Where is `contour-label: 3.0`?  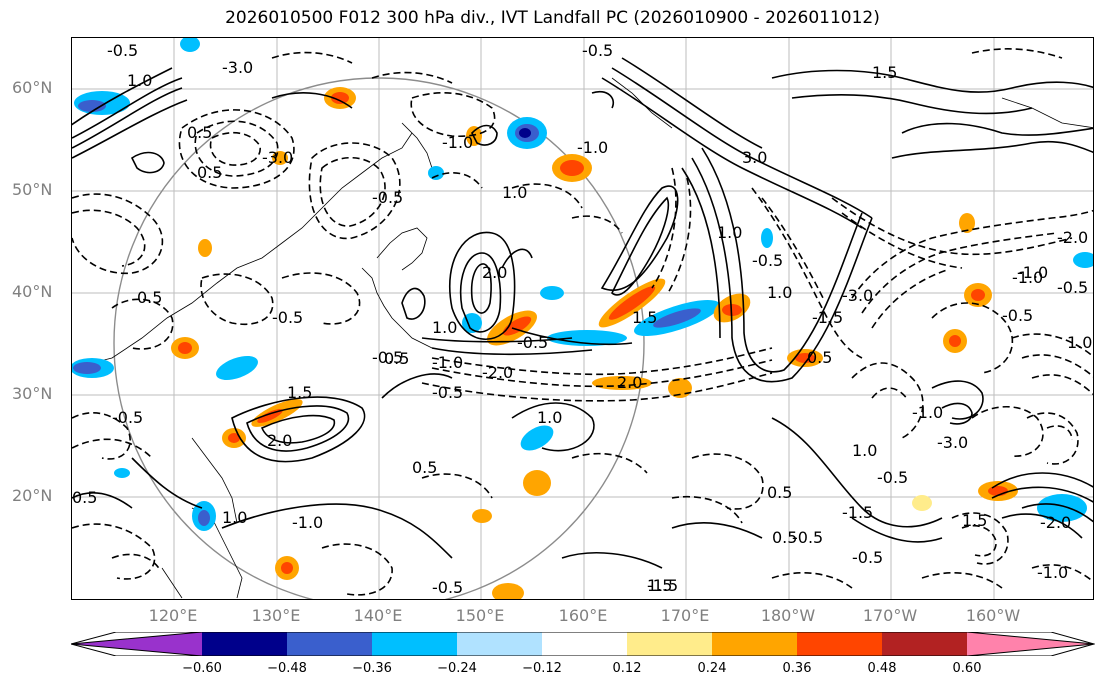
contour-label: 3.0 is located at coordinates (754, 157).